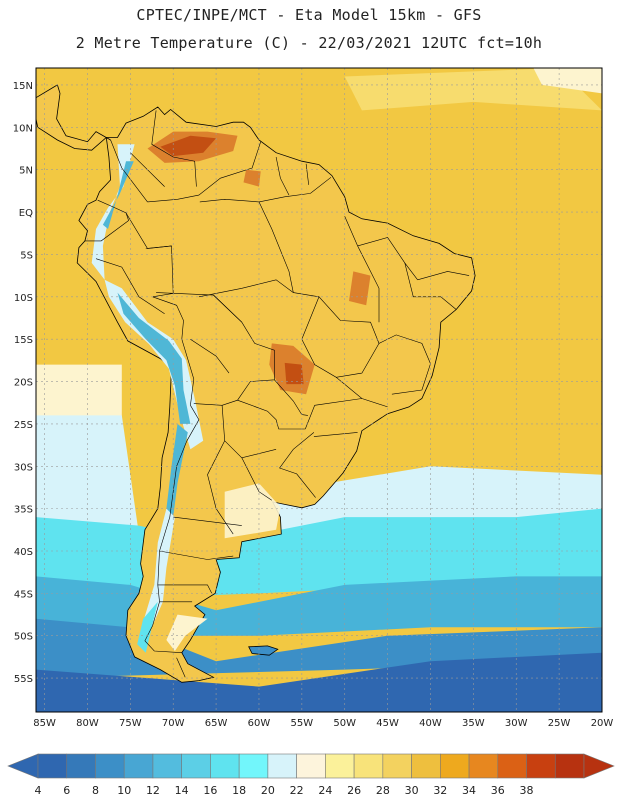  Describe the element at coordinates (430, 723) in the screenshot. I see `lon-label: 40W` at that location.